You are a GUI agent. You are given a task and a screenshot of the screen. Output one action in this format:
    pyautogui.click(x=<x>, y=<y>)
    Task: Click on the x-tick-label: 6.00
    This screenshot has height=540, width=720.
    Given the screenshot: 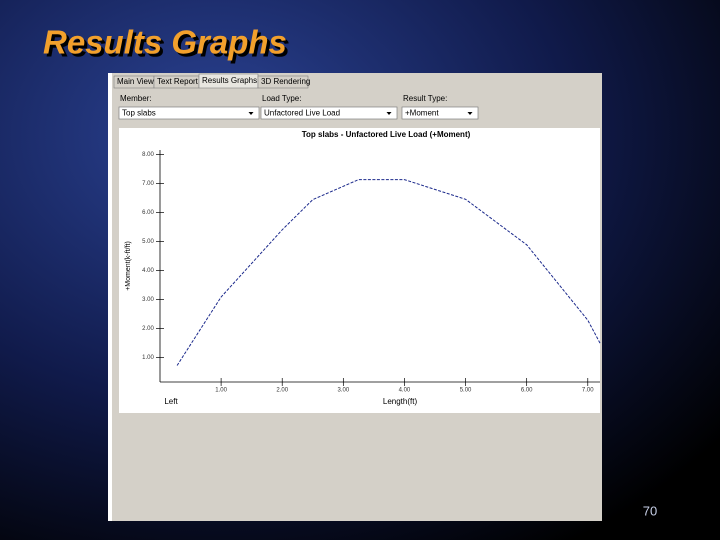 What is the action you would take?
    pyautogui.click(x=527, y=391)
    